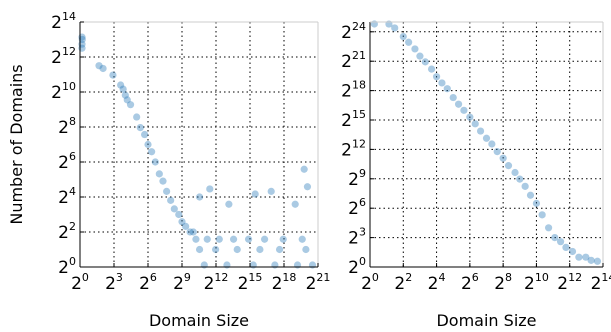 Image resolution: width=611 pixels, height=332 pixels. Describe the element at coordinates (353, 90) in the screenshot. I see `right-y-tick-label: 218` at that location.